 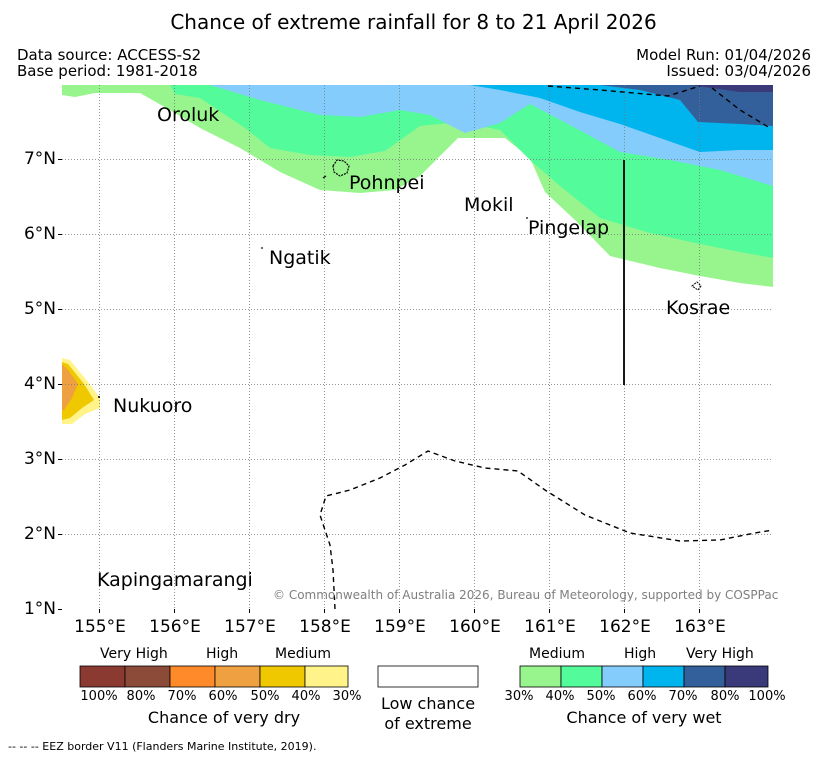 I want to click on lon-label-160e: 160°E, so click(x=475, y=627).